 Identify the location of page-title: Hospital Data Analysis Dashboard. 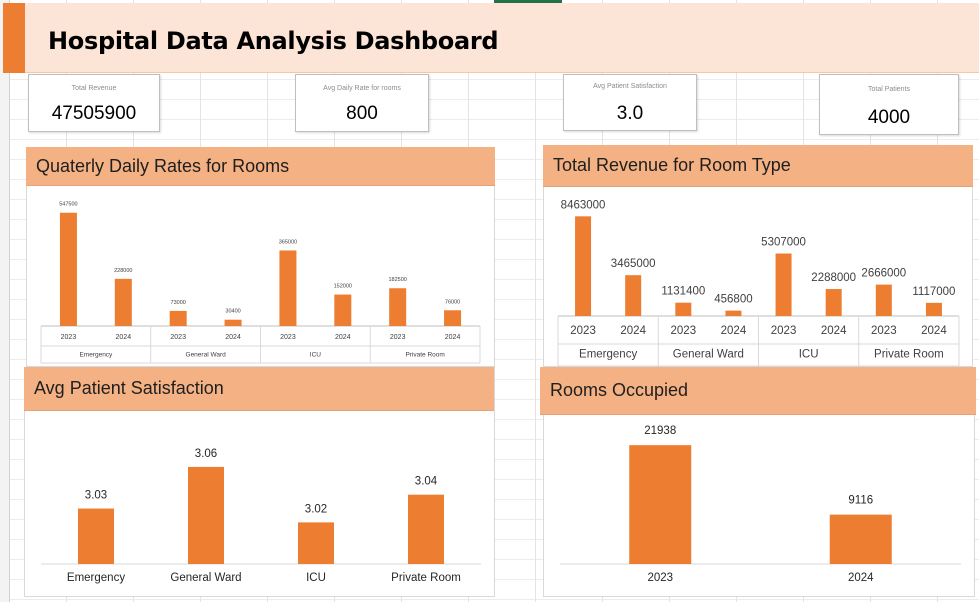
(273, 41).